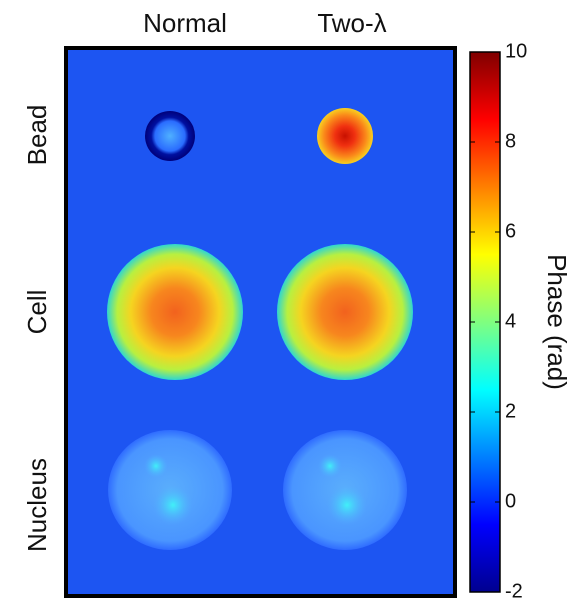 This screenshot has height=604, width=573. What do you see at coordinates (498, 321) in the screenshot?
I see `colorbar-ticks: -2 0 2 4 6 8 10` at bounding box center [498, 321].